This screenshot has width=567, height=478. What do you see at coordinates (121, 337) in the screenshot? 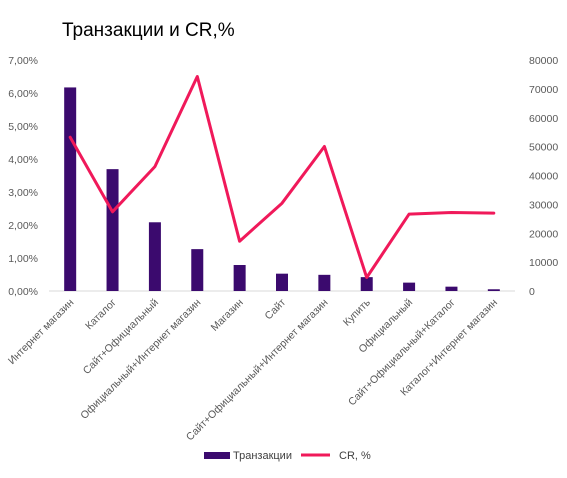
I see `category-label: Сайт+Официальный` at bounding box center [121, 337].